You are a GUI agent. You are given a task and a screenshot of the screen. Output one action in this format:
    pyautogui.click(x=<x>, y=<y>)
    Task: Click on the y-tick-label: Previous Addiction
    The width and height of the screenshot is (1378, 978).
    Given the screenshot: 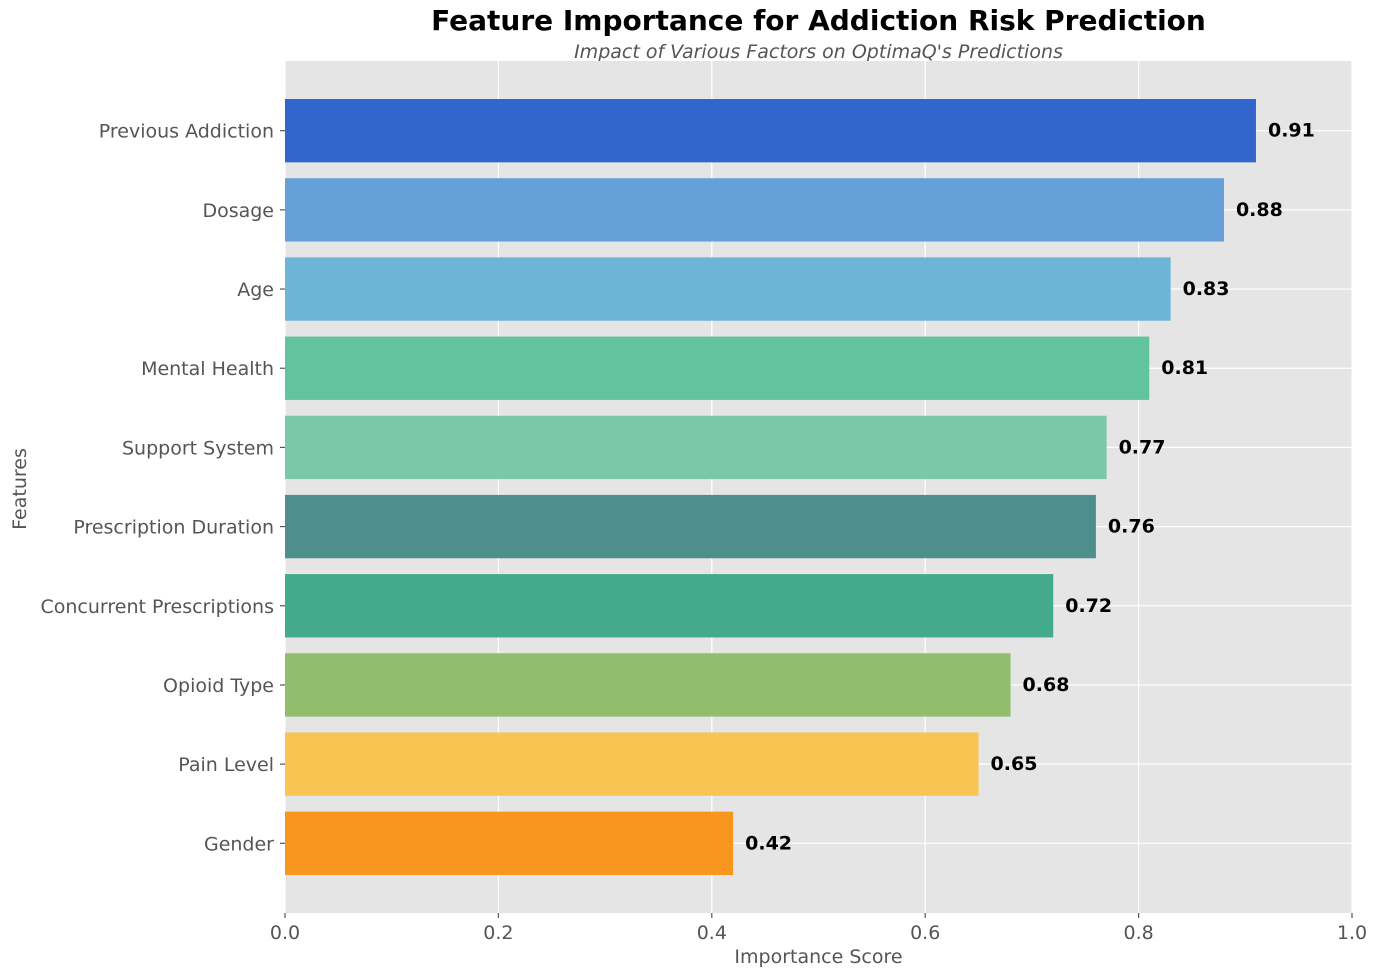 What is the action you would take?
    pyautogui.click(x=186, y=132)
    